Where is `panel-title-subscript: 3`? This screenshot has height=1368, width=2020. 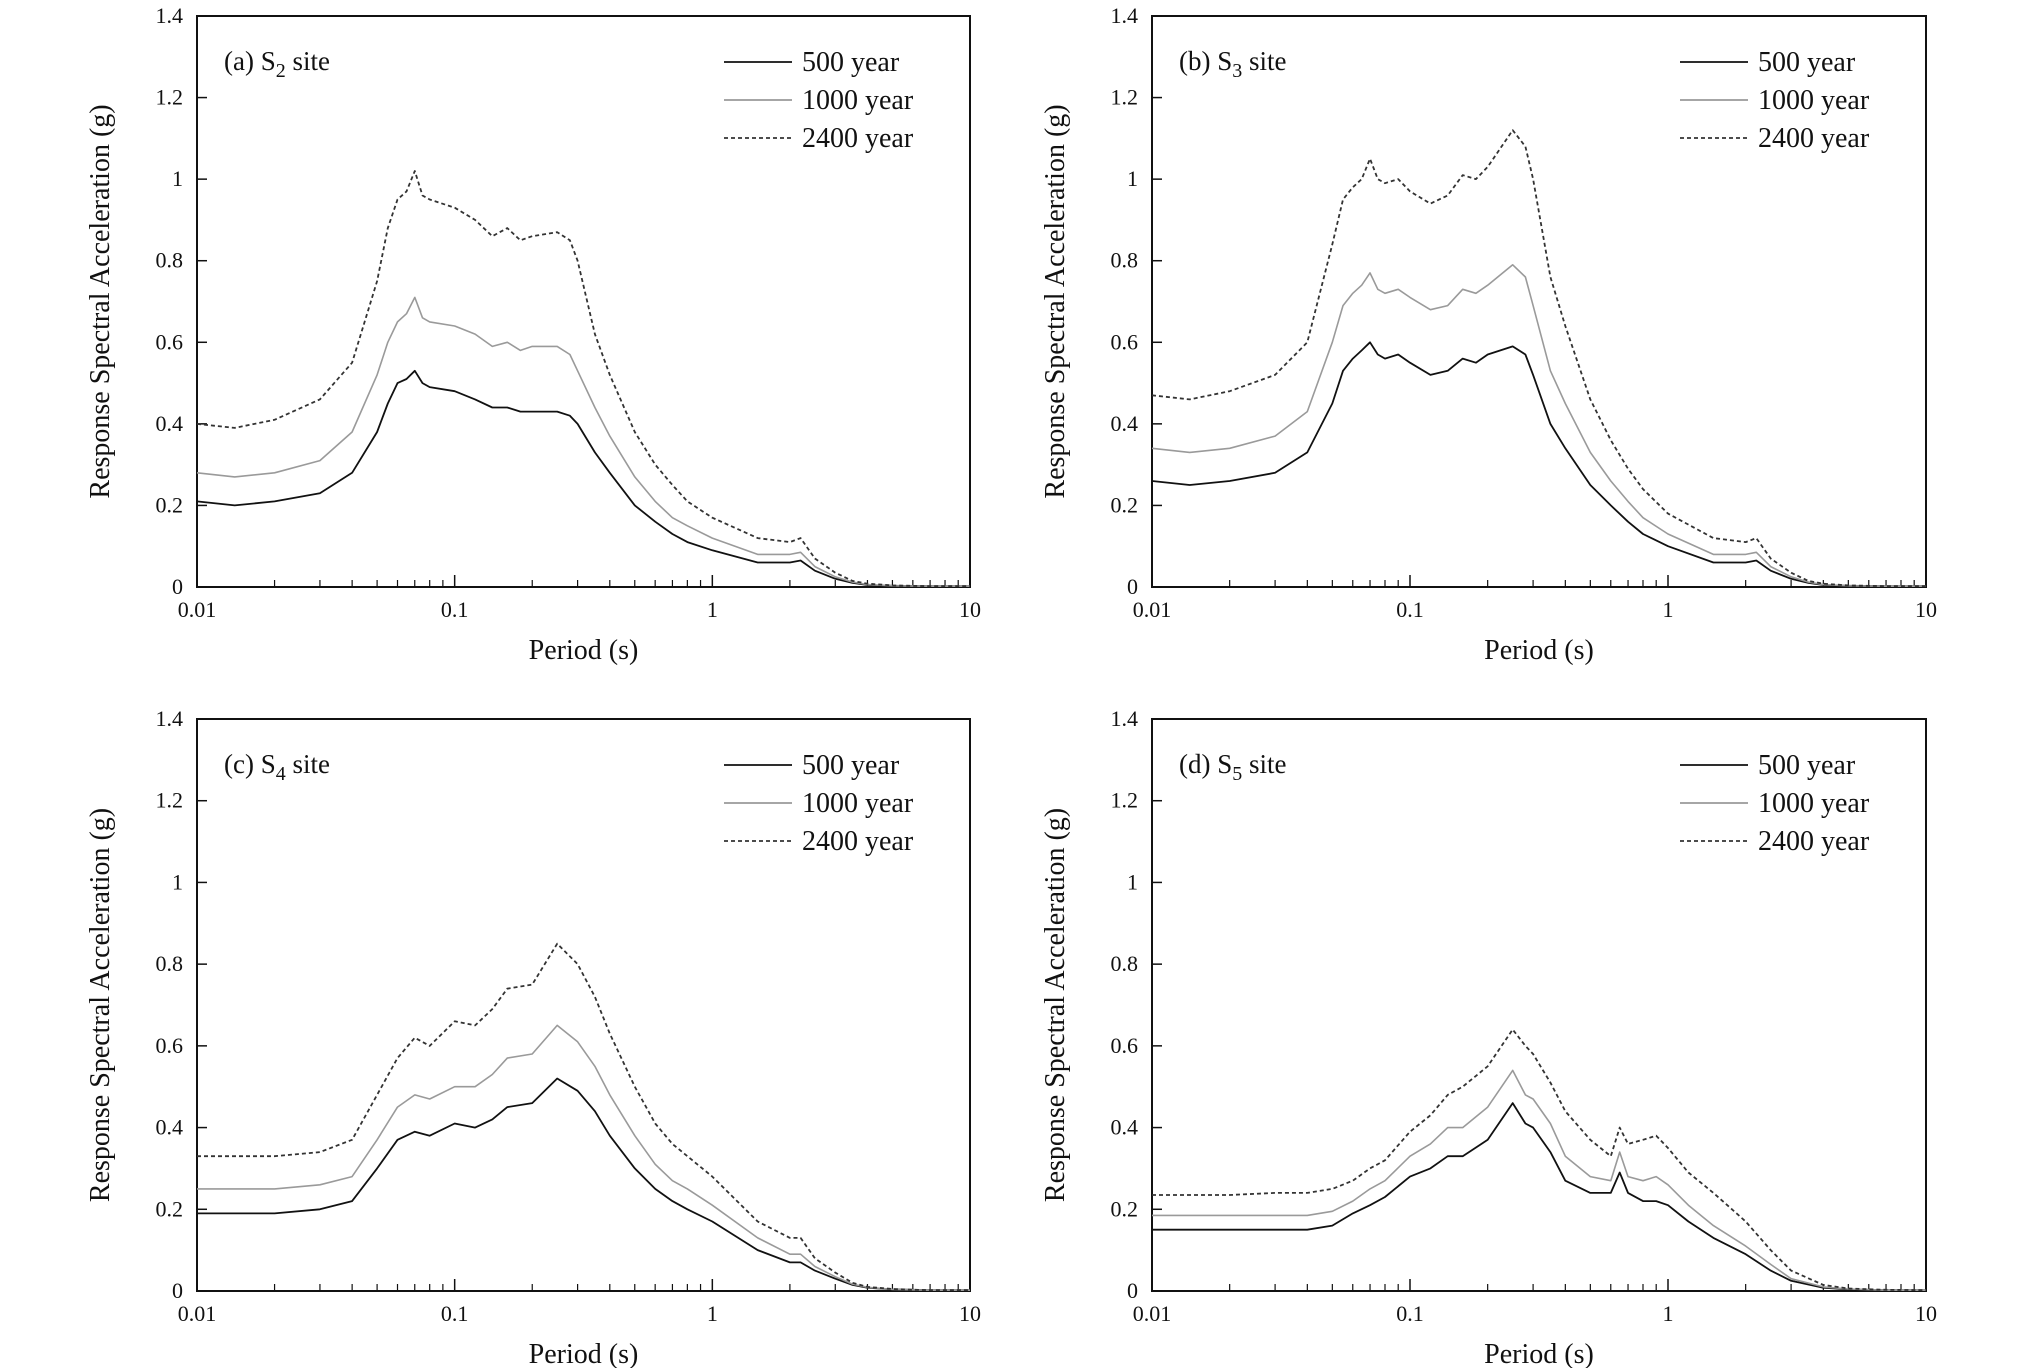 panel-title-subscript: 3 is located at coordinates (1237, 71).